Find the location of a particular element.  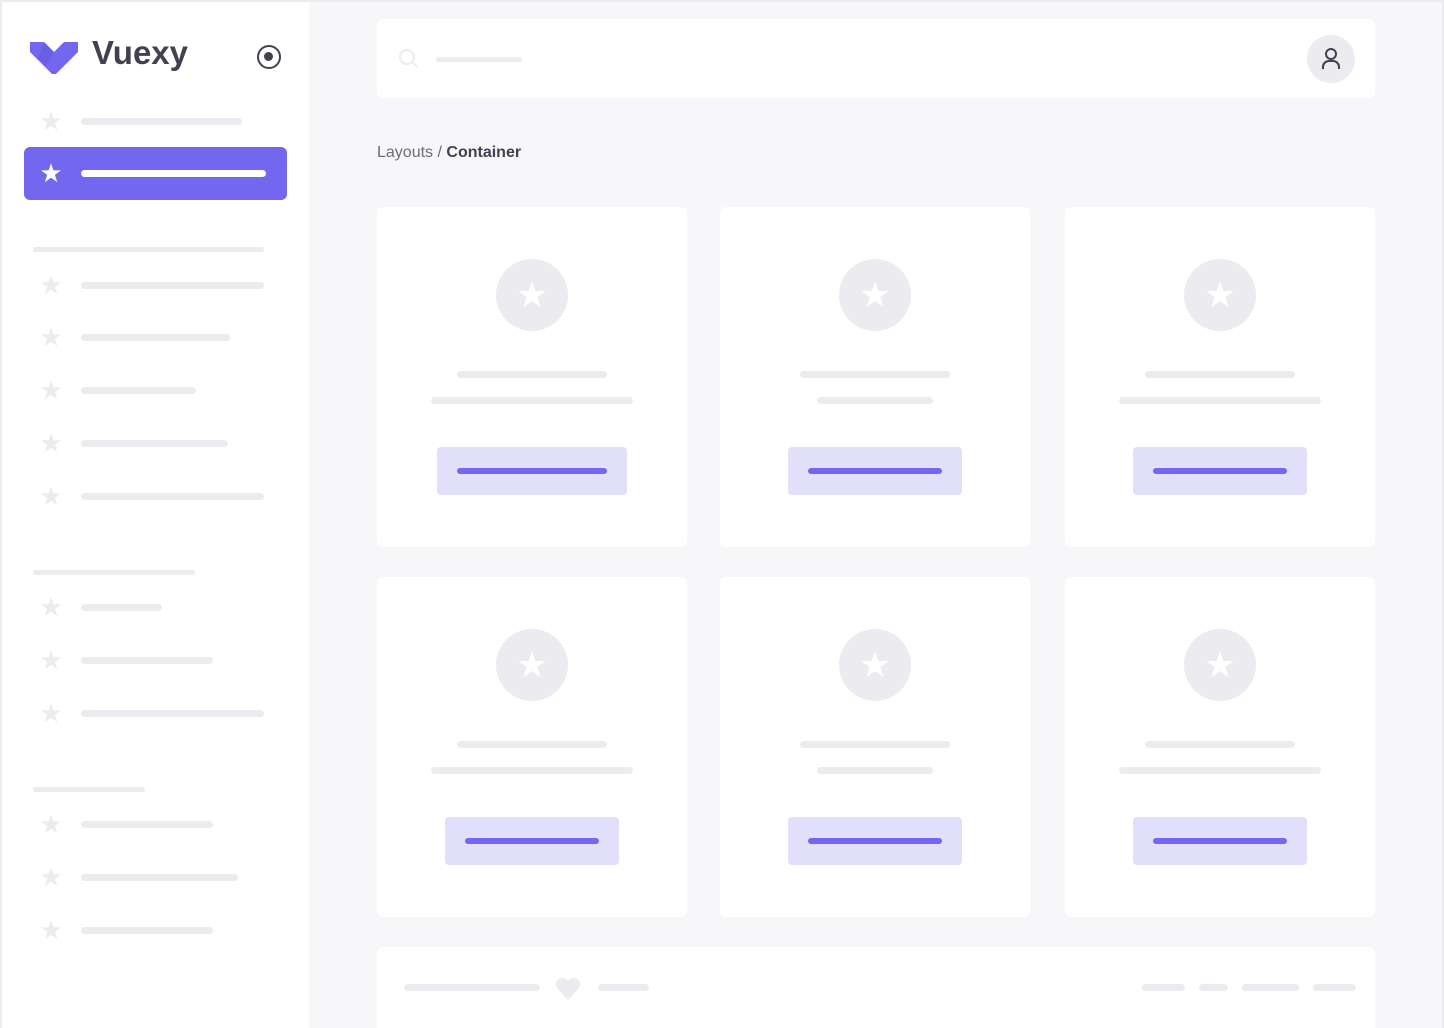

nav-item-active: ★ is located at coordinates (155, 173).